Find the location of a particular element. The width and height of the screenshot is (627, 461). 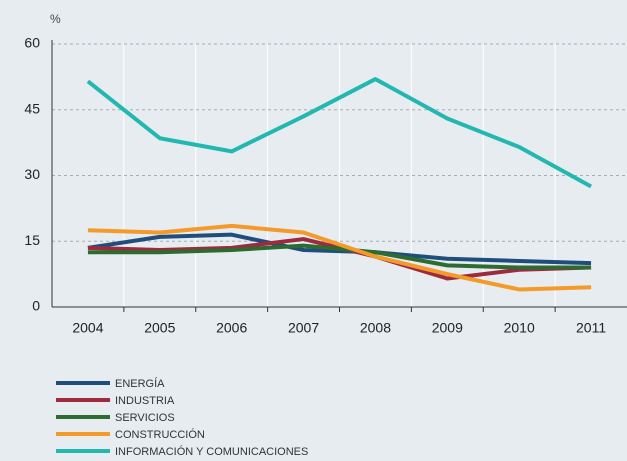

y-tick-label: 0 is located at coordinates (36, 306).